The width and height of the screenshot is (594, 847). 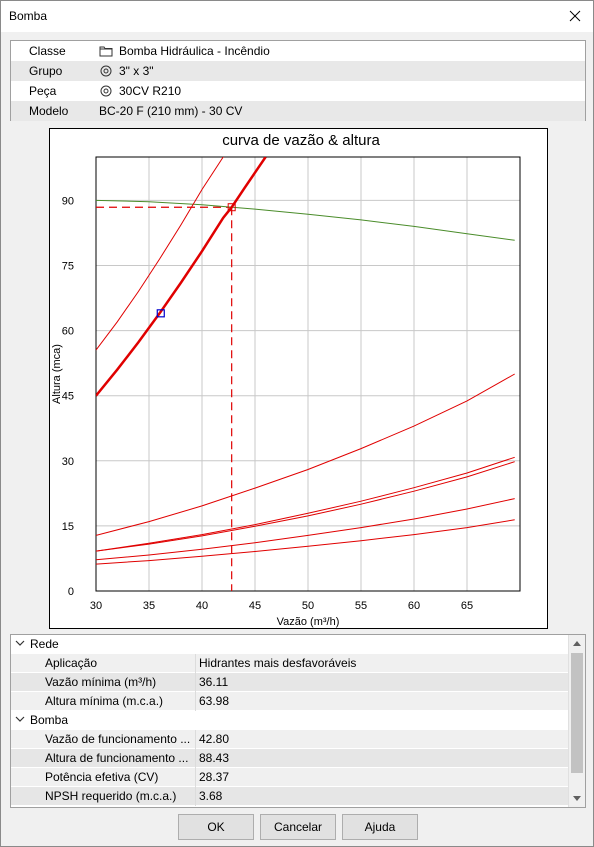 I want to click on section-title: Rede, so click(x=44, y=644).